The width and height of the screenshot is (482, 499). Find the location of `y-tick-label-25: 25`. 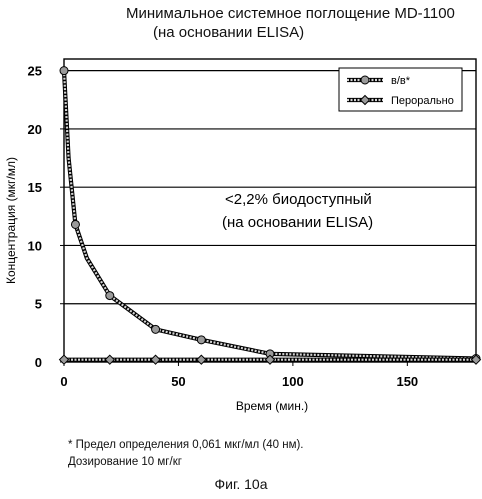

y-tick-label-25: 25 is located at coordinates (35, 71).